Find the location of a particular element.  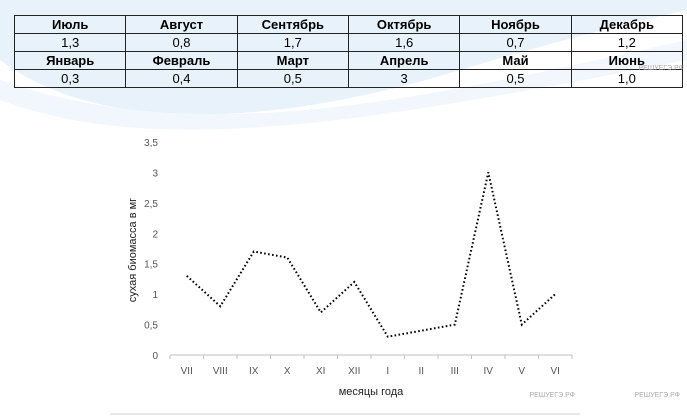

table-value-row: 0,3 0,4 0,5 3 0,5 1,0 is located at coordinates (348, 78).